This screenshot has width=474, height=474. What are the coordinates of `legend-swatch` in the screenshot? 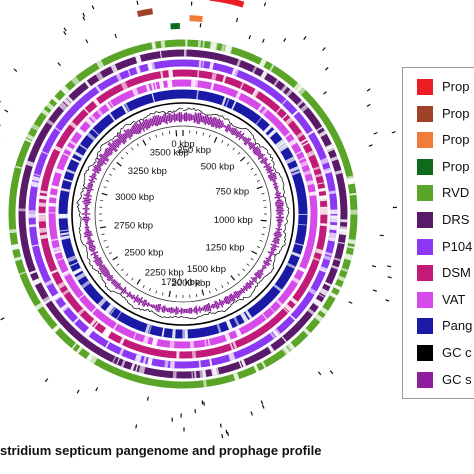 It's located at (425, 193).